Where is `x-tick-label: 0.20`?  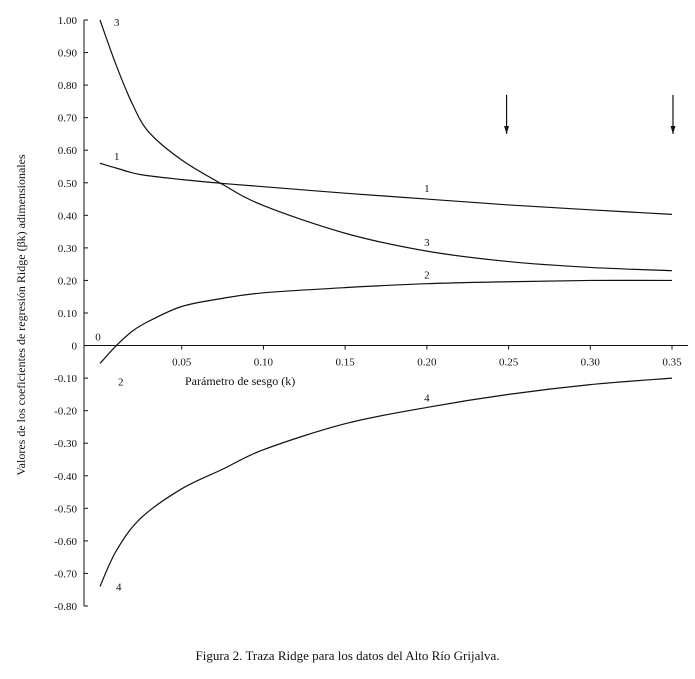 x-tick-label: 0.20 is located at coordinates (427, 363).